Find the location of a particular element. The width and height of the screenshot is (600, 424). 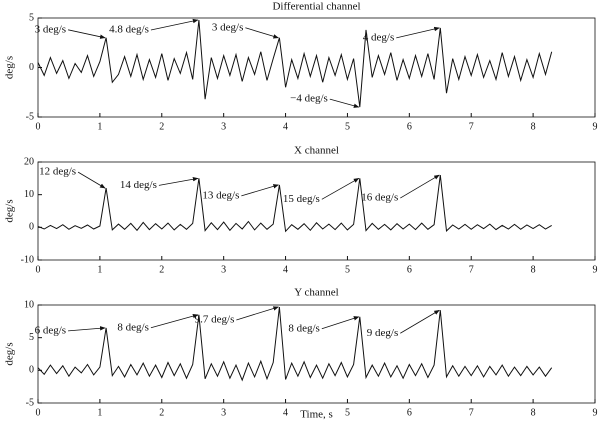

annotation-label: 9.7 deg/s is located at coordinates (215, 319).